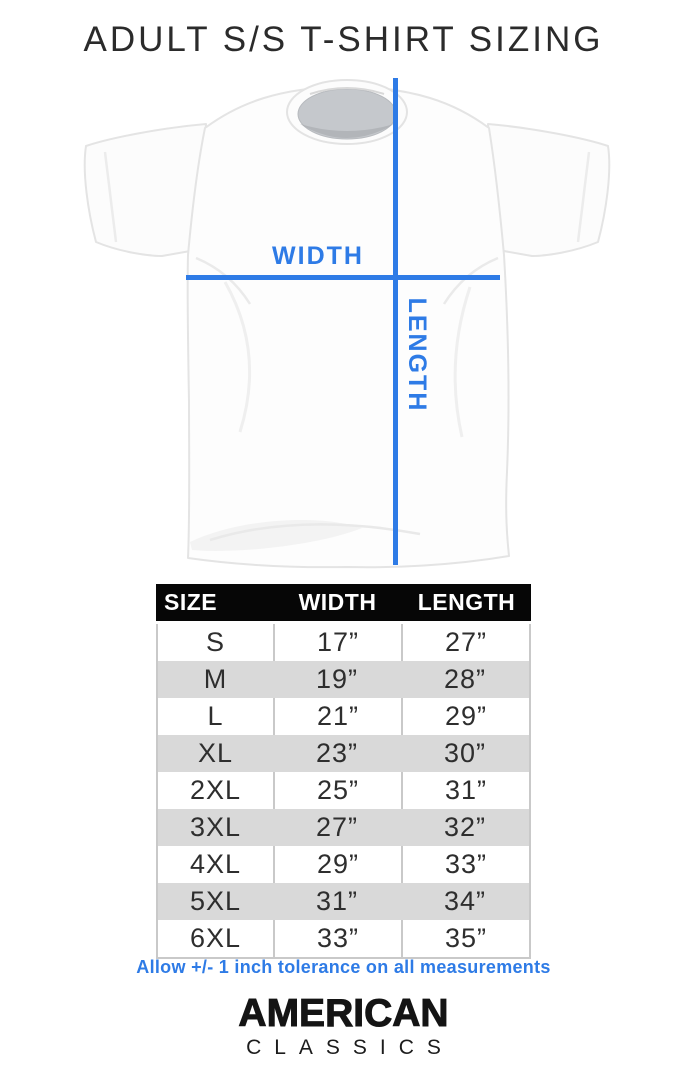 Image resolution: width=687 pixels, height=1080 pixels. What do you see at coordinates (466, 602) in the screenshot?
I see `column-header-length: LENGTH` at bounding box center [466, 602].